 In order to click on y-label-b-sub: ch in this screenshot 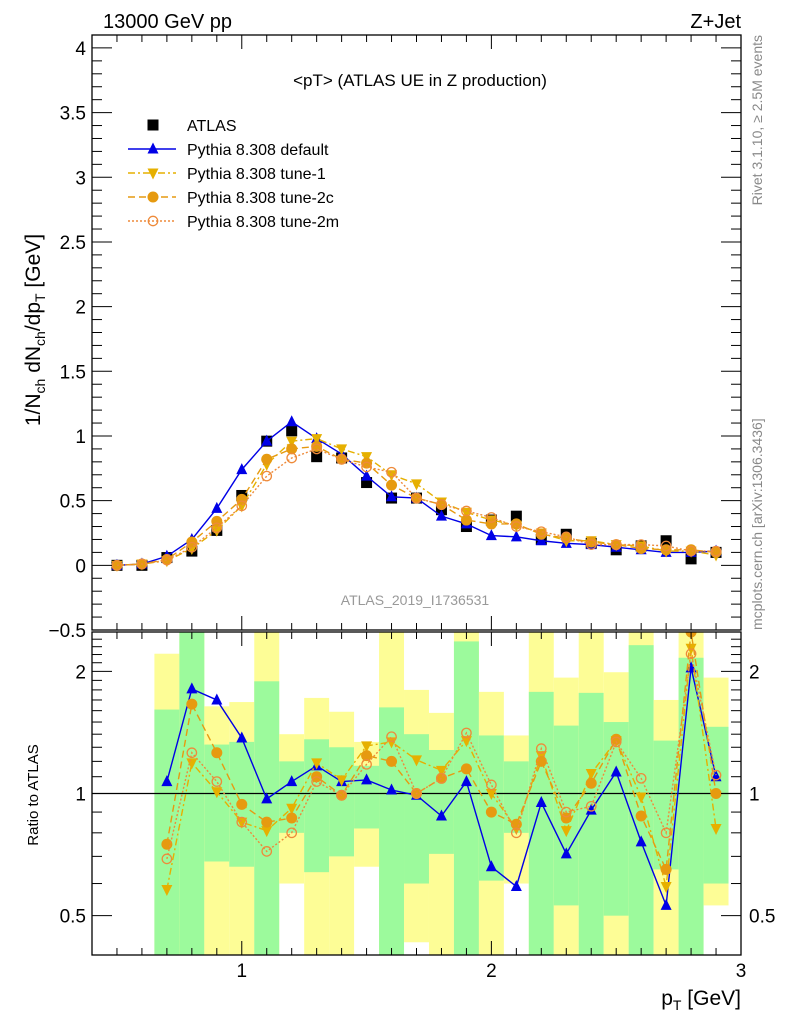, I will do `click(40, 338)`.